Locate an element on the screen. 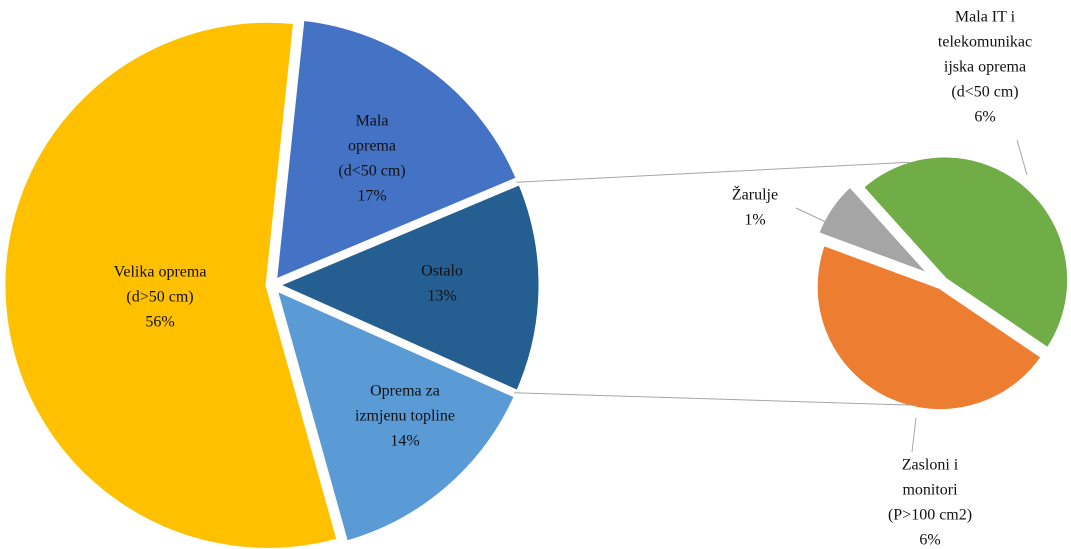 Image resolution: width=1071 pixels, height=549 pixels. slice-label: (d>50 cm) is located at coordinates (159, 297).